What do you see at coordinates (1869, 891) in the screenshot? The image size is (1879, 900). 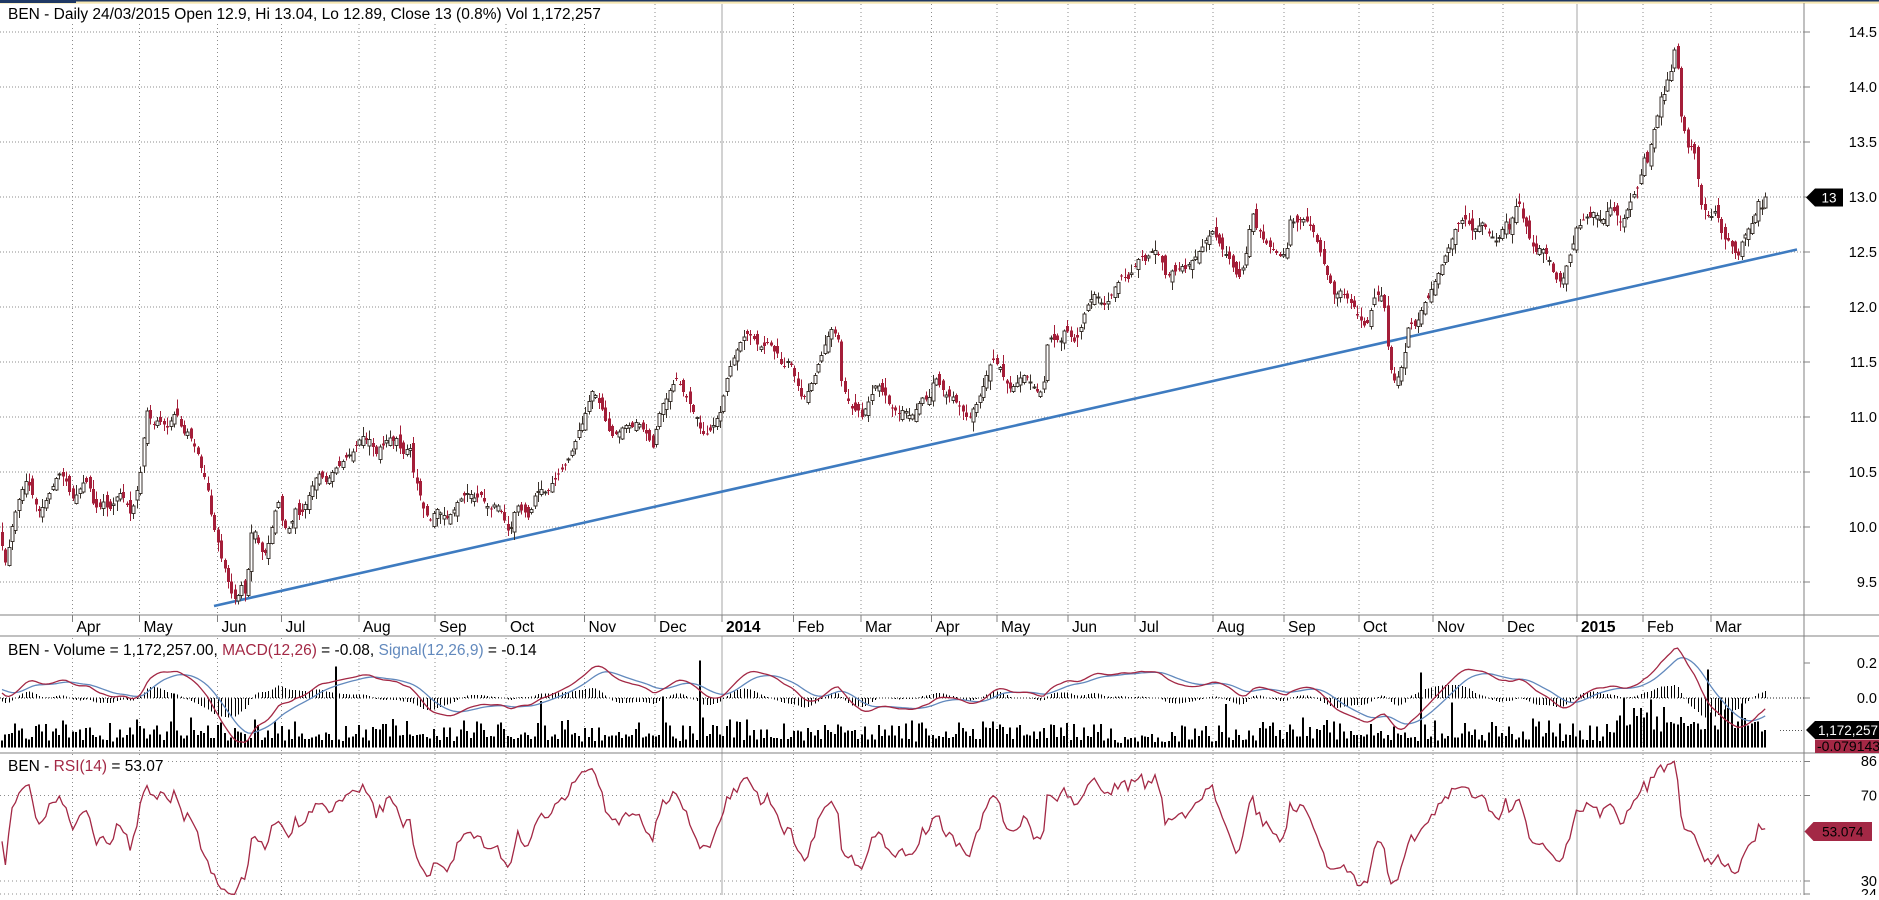 I see `svg-text: 24` at bounding box center [1869, 891].